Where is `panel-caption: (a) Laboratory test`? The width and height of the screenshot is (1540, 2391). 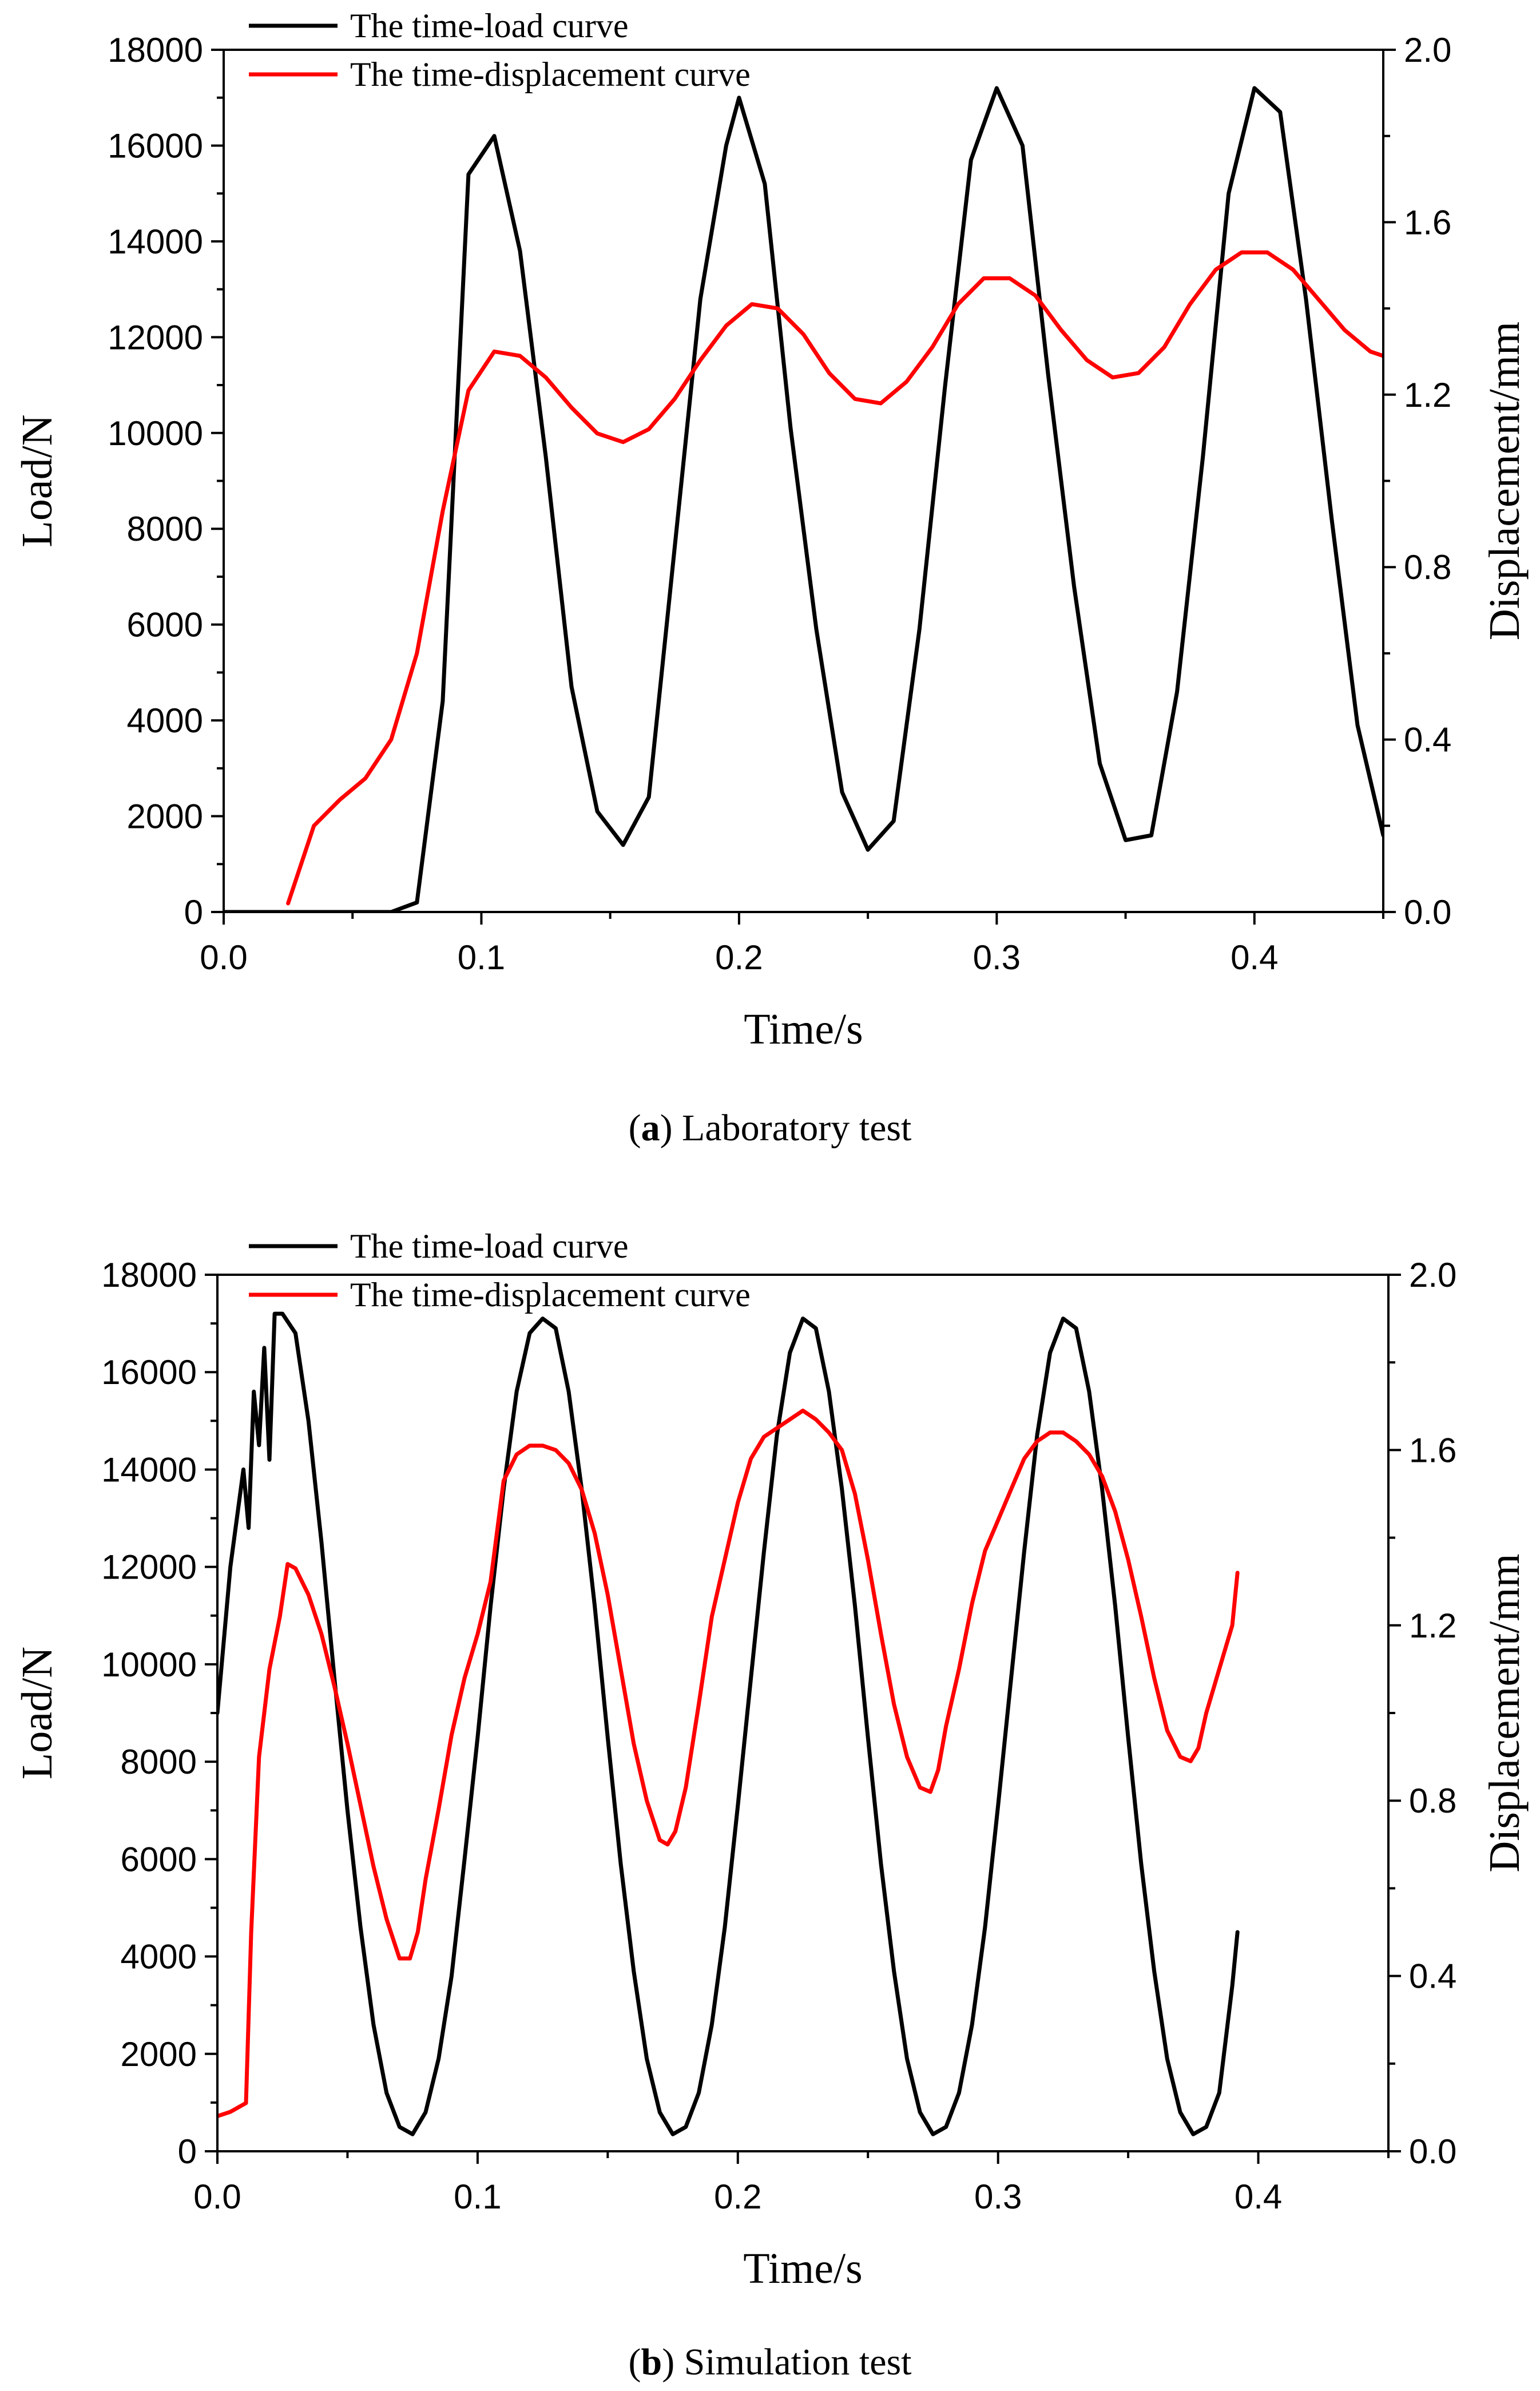 panel-caption: (a) Laboratory test is located at coordinates (770, 1128).